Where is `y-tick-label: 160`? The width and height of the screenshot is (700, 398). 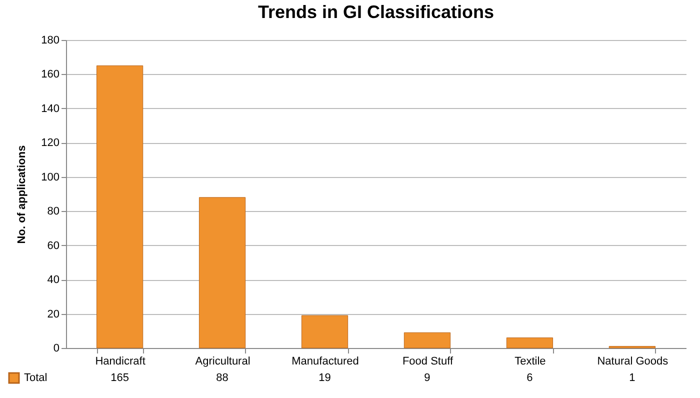
y-tick-label: 160 is located at coordinates (50, 74).